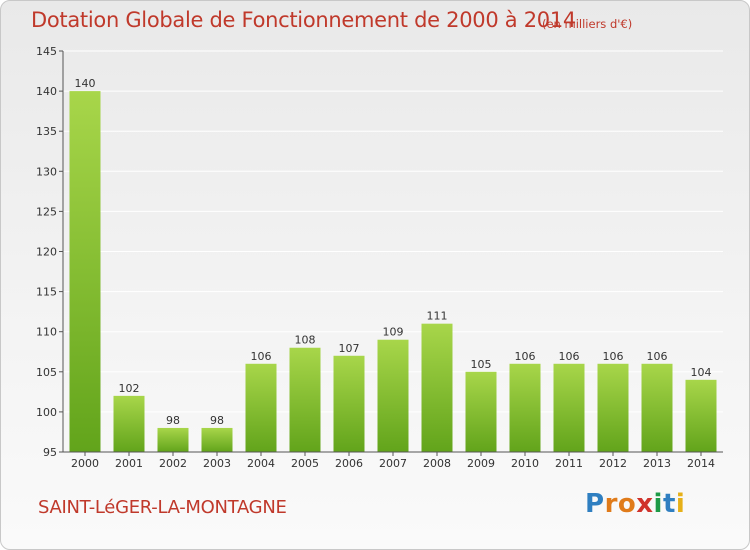 The height and width of the screenshot is (550, 750). I want to click on data-label: 108, so click(305, 340).